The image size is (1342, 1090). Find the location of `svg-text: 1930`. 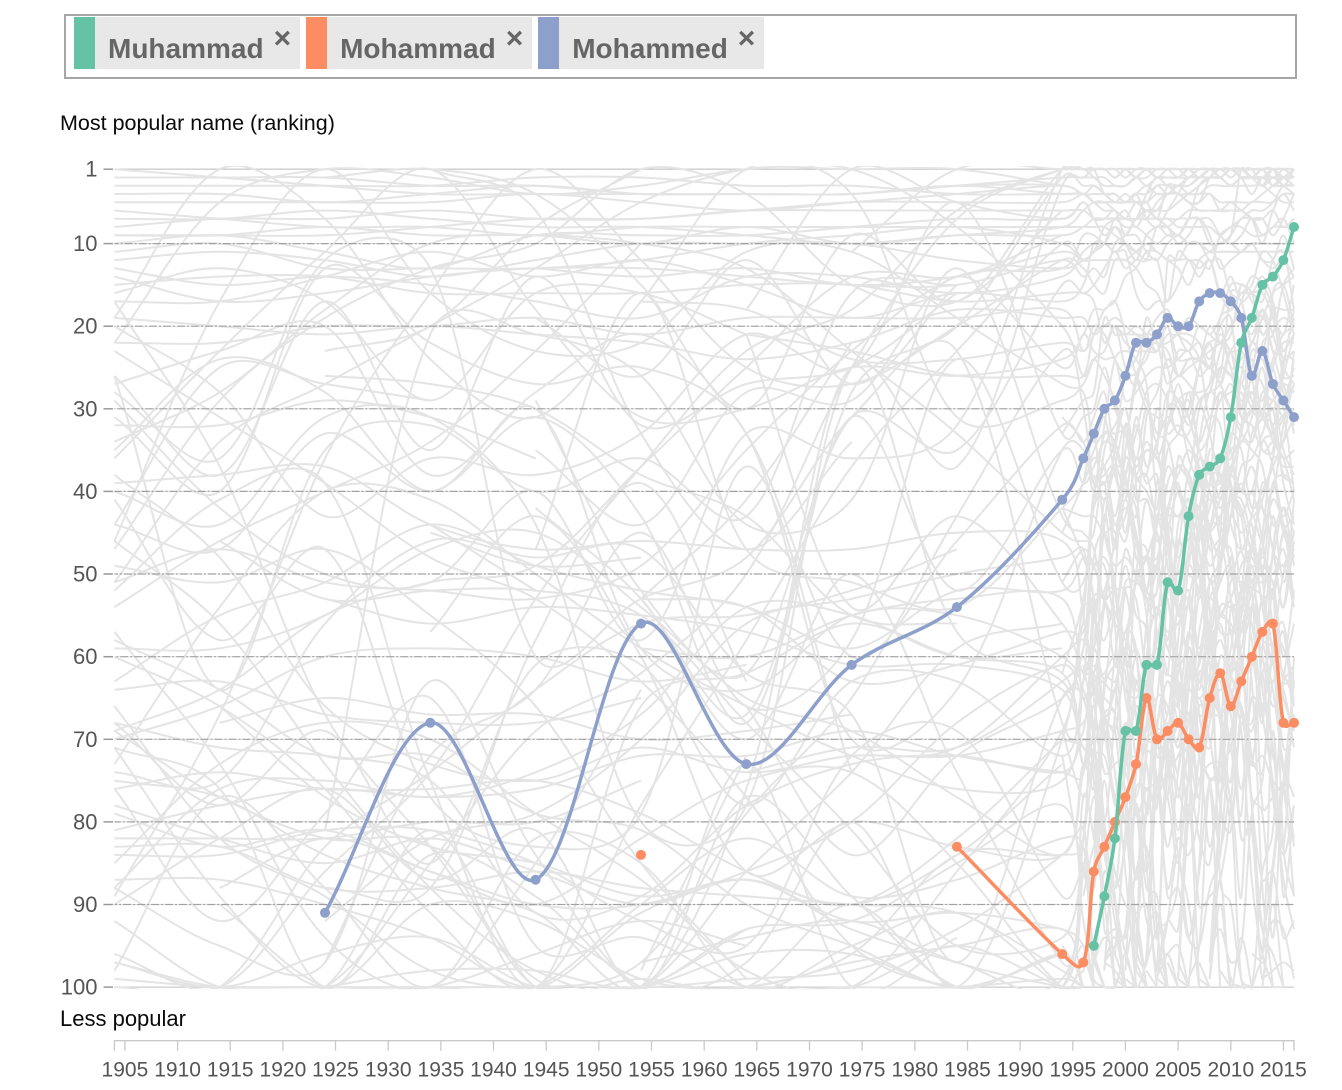

svg-text: 1930 is located at coordinates (388, 1070).